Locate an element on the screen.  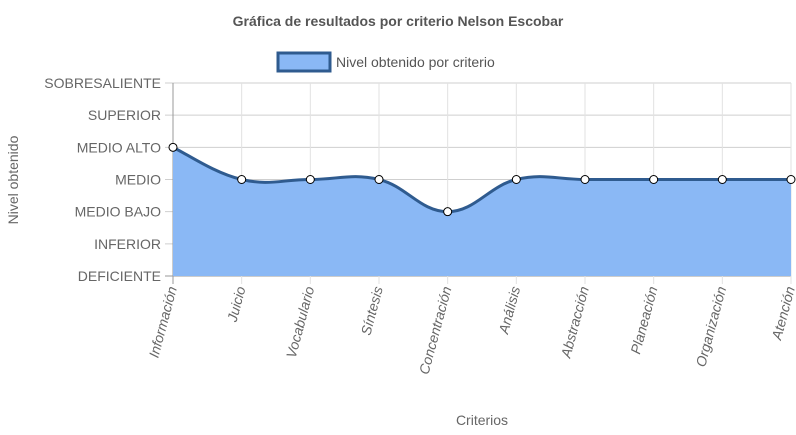
series-line is located at coordinates (481, 179).